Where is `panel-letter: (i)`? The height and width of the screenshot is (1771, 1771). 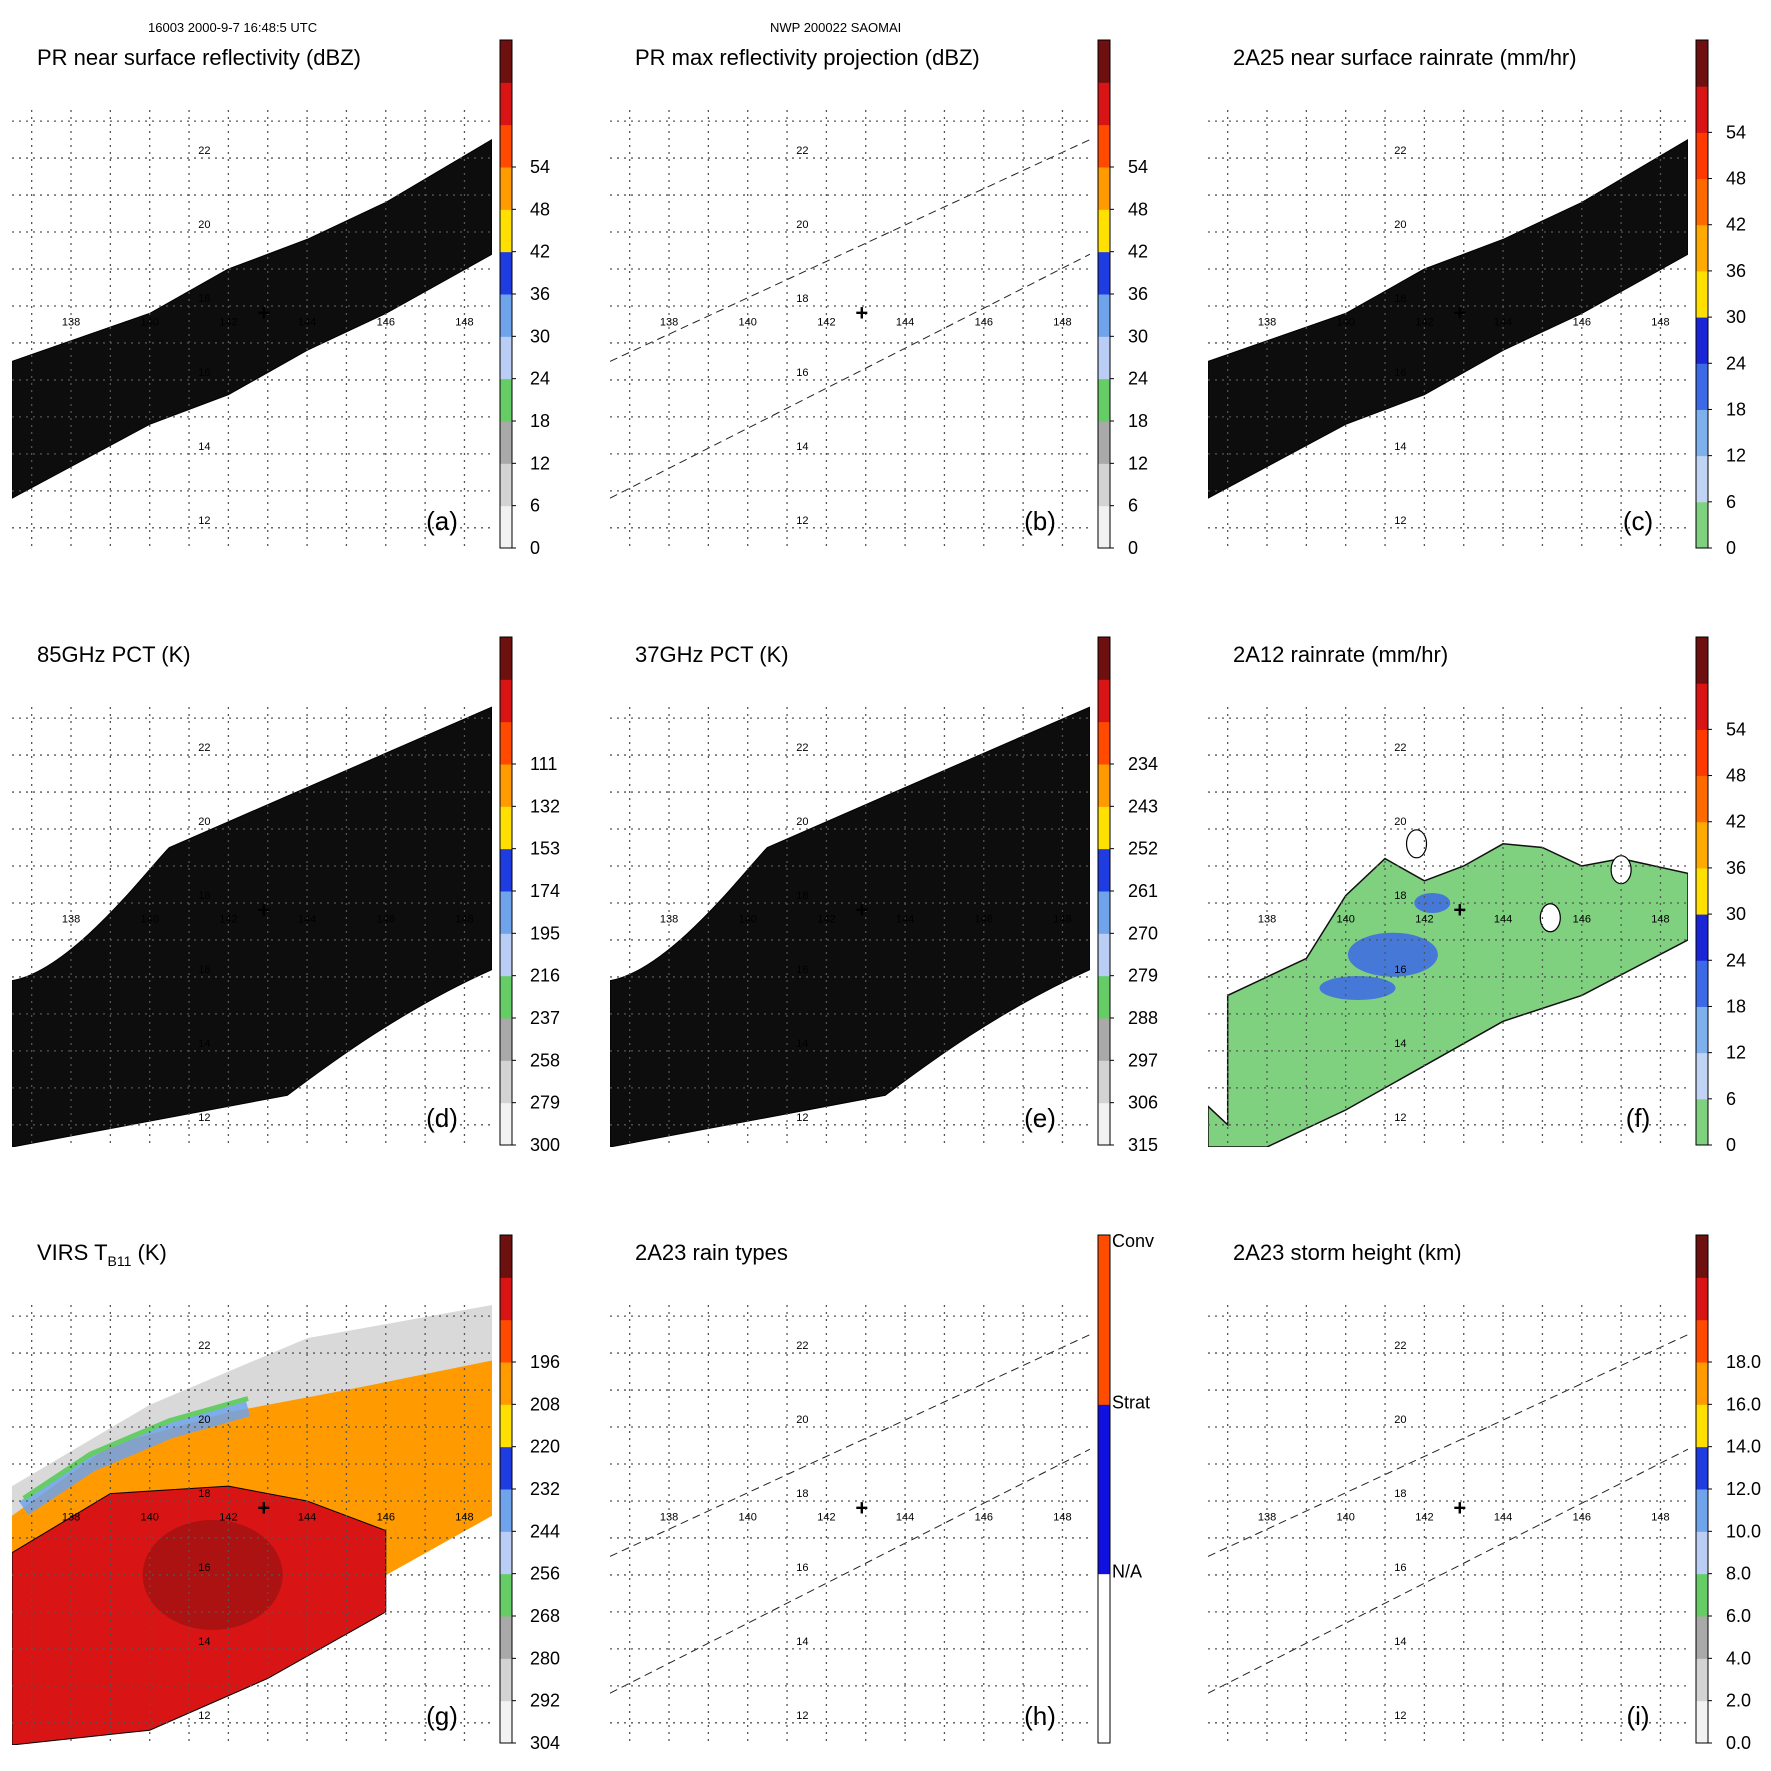
panel-letter: (i) is located at coordinates (1637, 1716).